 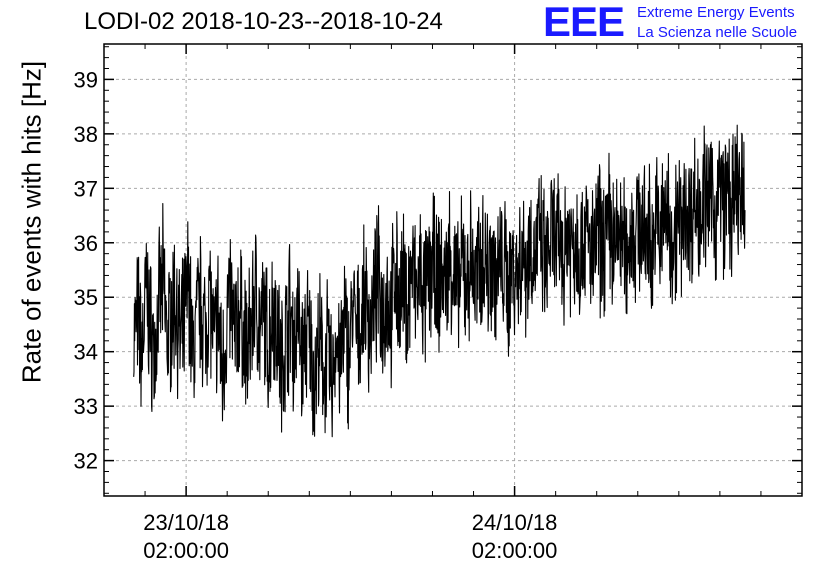 What do you see at coordinates (31, 222) in the screenshot?
I see `y-axis-label: Rate of events with hits [Hz]` at bounding box center [31, 222].